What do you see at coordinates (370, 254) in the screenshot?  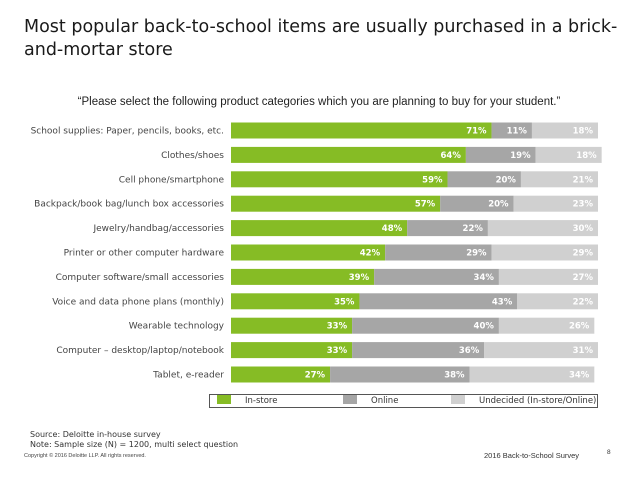 I see `data-label-in-store: 42%` at bounding box center [370, 254].